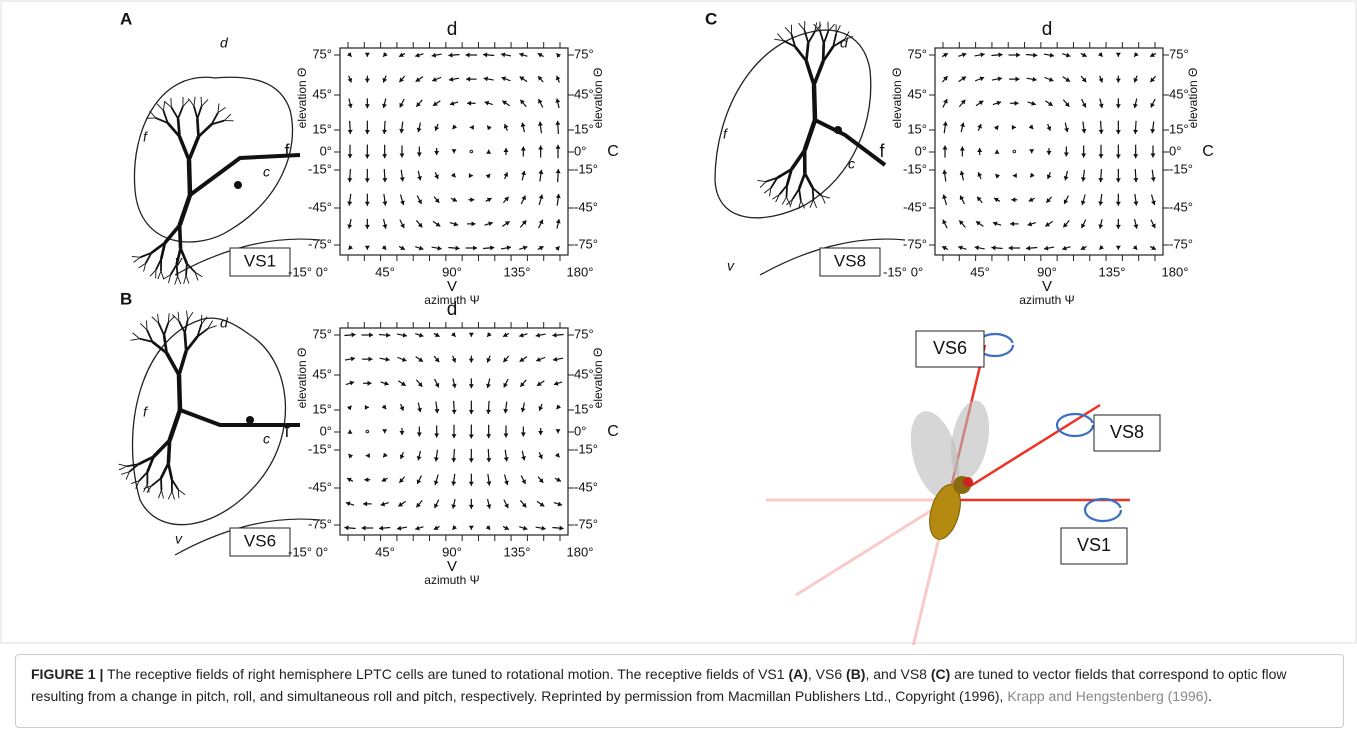 This screenshot has width=1357, height=740. Describe the element at coordinates (1108, 696) in the screenshot. I see `citation-link: Krapp and Hengstenberg (1996)` at that location.